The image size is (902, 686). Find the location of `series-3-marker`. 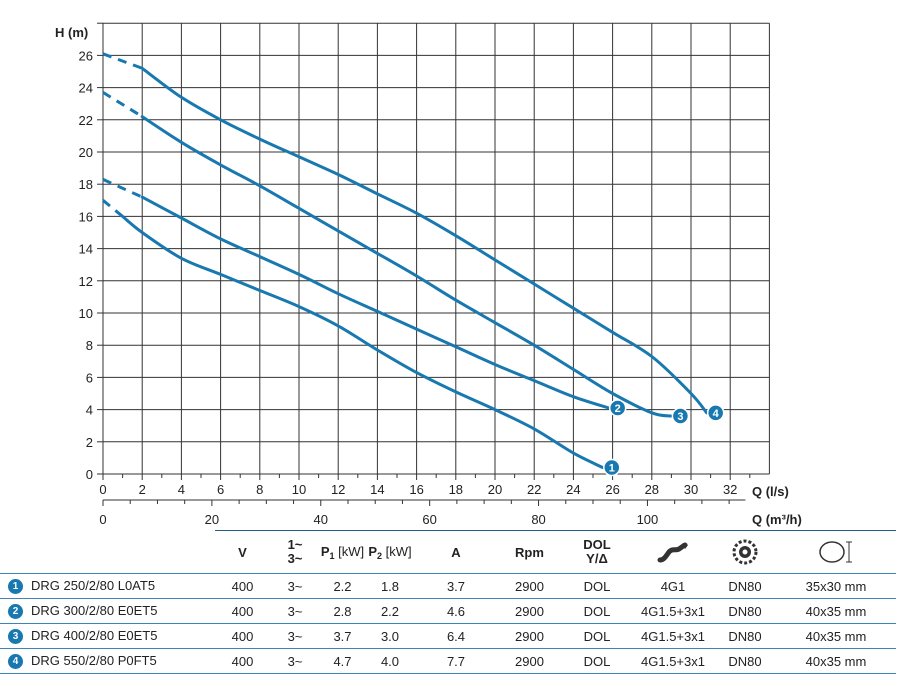

series-3-marker is located at coordinates (680, 416).